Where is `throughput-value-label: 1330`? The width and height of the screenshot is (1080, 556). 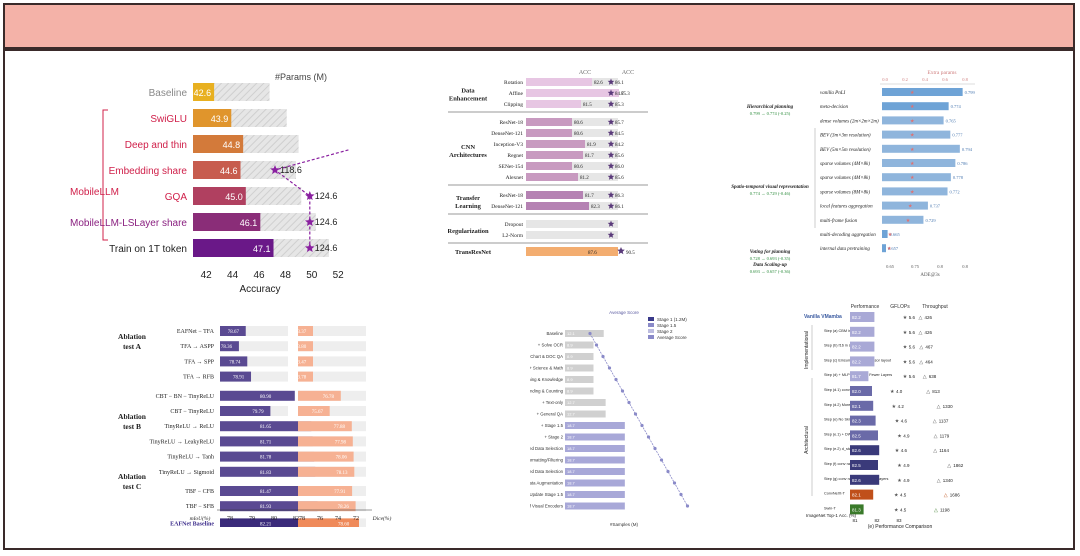
throughput-value-label: 1330 is located at coordinates (948, 406).